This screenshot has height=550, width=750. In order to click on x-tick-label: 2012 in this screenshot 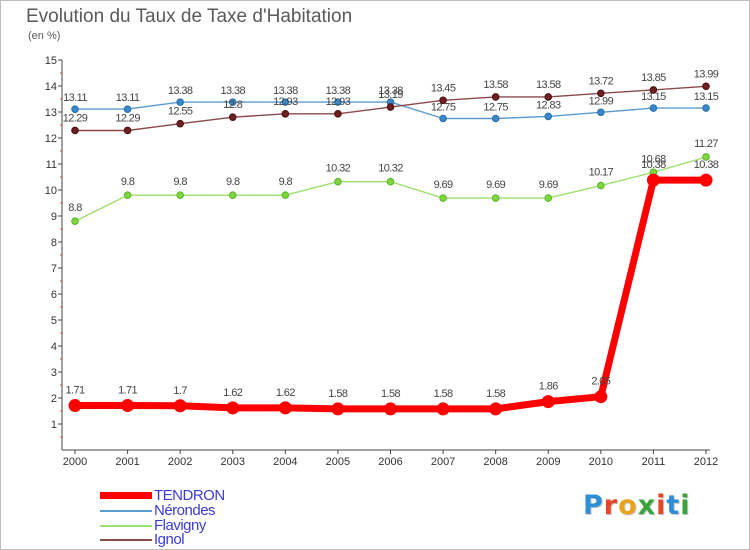, I will do `click(706, 462)`.